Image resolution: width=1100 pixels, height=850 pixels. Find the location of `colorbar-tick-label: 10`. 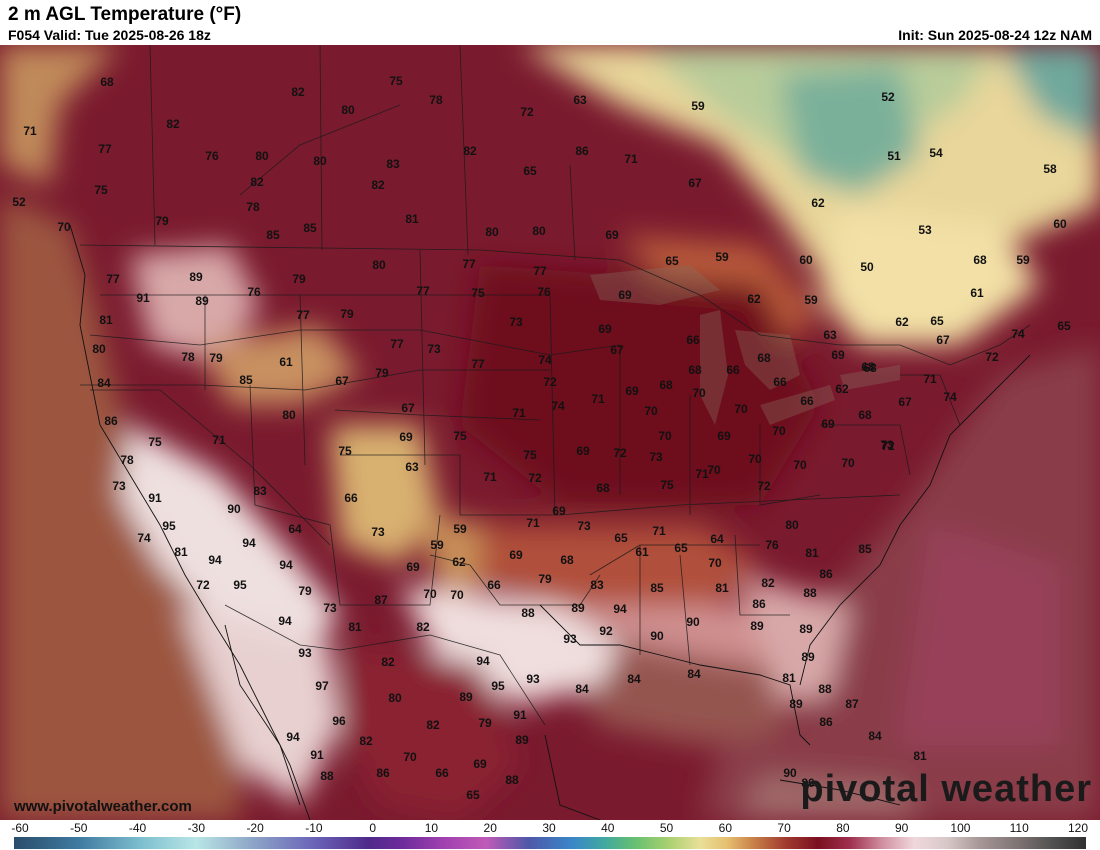

colorbar-tick-label: 10 is located at coordinates (431, 828).